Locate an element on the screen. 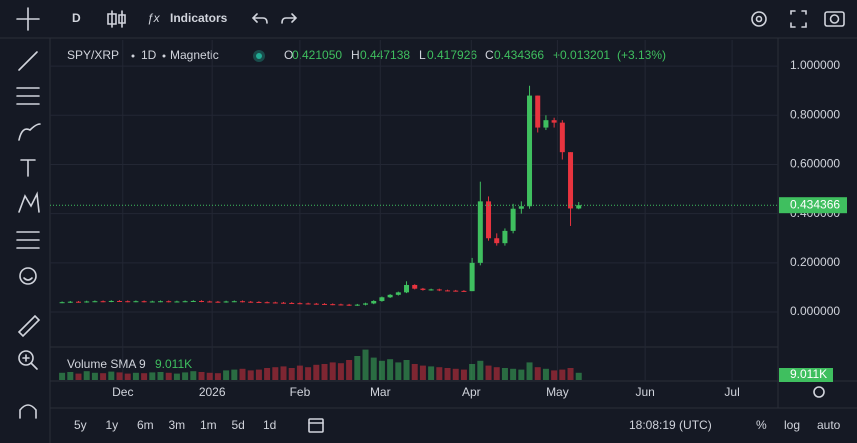 This screenshot has height=443, width=857. log-toggle: log is located at coordinates (792, 425).